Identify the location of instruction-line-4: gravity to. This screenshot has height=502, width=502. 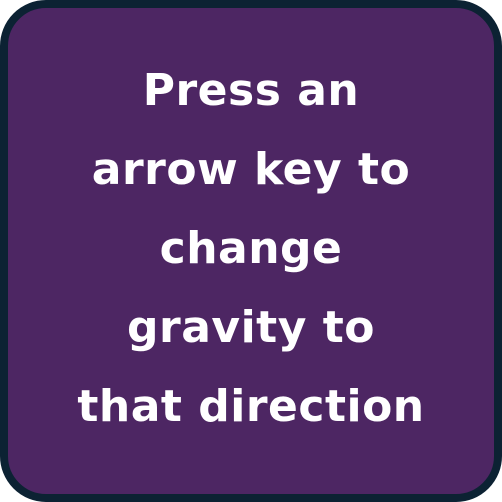
(251, 327).